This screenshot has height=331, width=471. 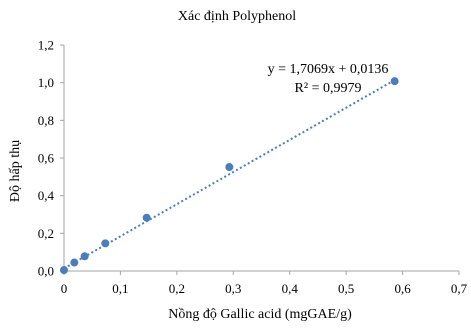 I want to click on x-tick-labels: 0 0,1 0,2 0,3 0,4 0,5 0,6 0,7, so click(x=264, y=288).